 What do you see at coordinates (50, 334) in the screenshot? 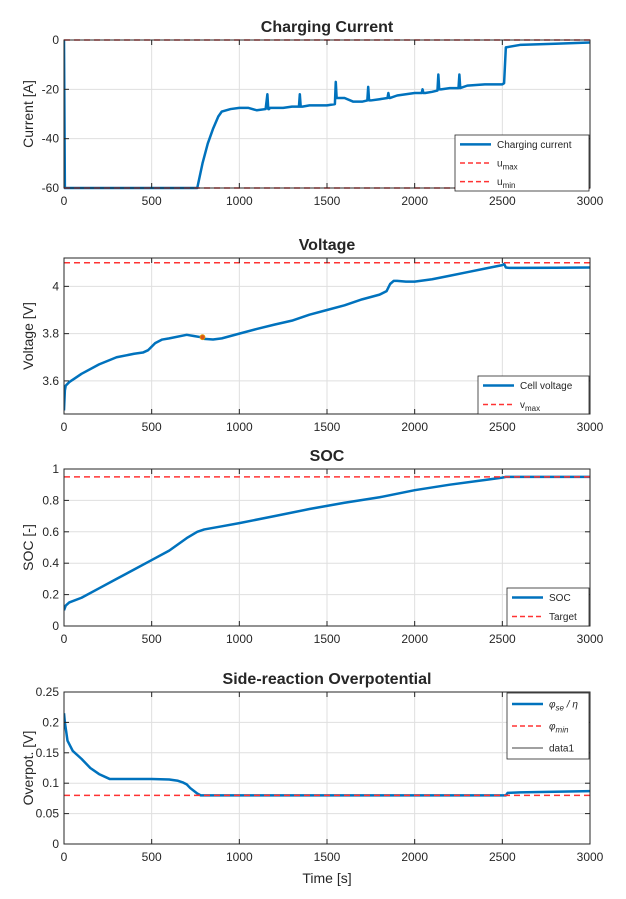
I see `y-tick-label: 3.8` at bounding box center [50, 334].